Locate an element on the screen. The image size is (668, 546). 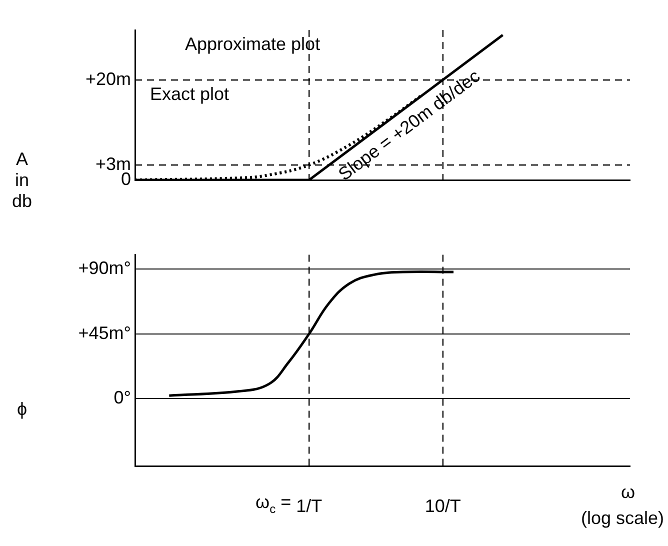
y-tick-label: +45m° is located at coordinates (104, 332).